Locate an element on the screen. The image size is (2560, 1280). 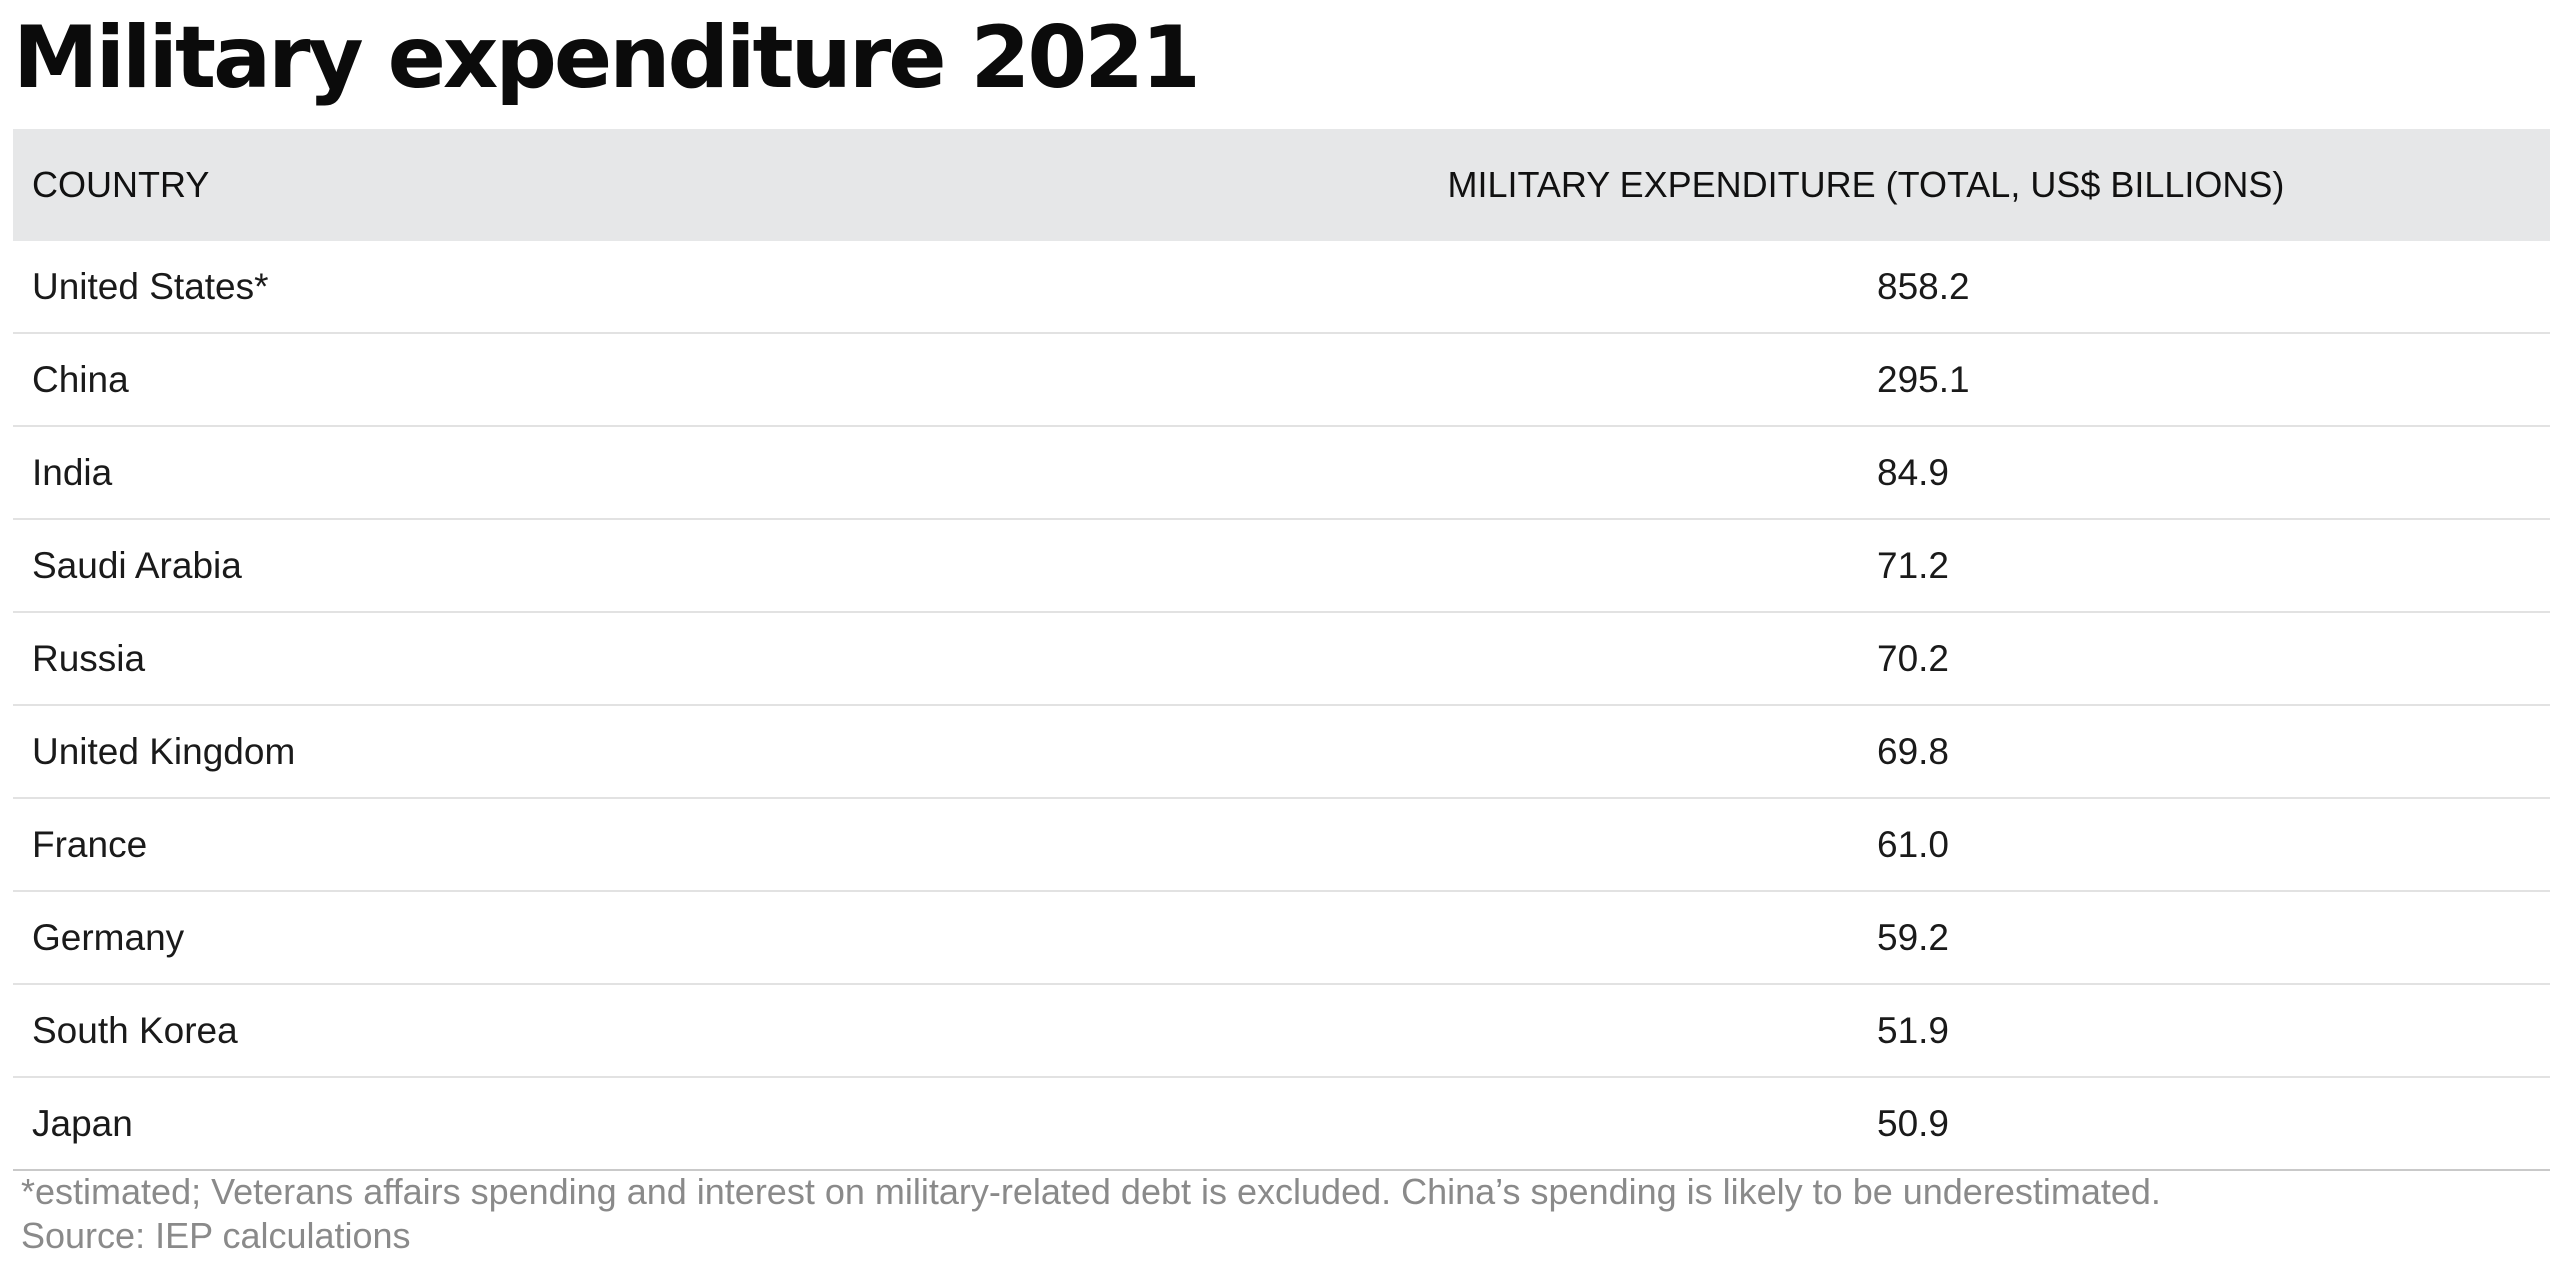
expenditure-cell: 59.2 is located at coordinates (1926, 938).